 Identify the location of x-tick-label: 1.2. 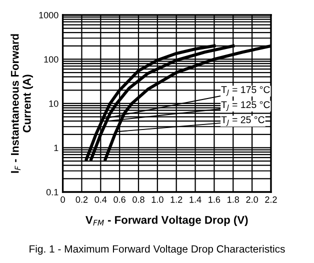
(176, 199).